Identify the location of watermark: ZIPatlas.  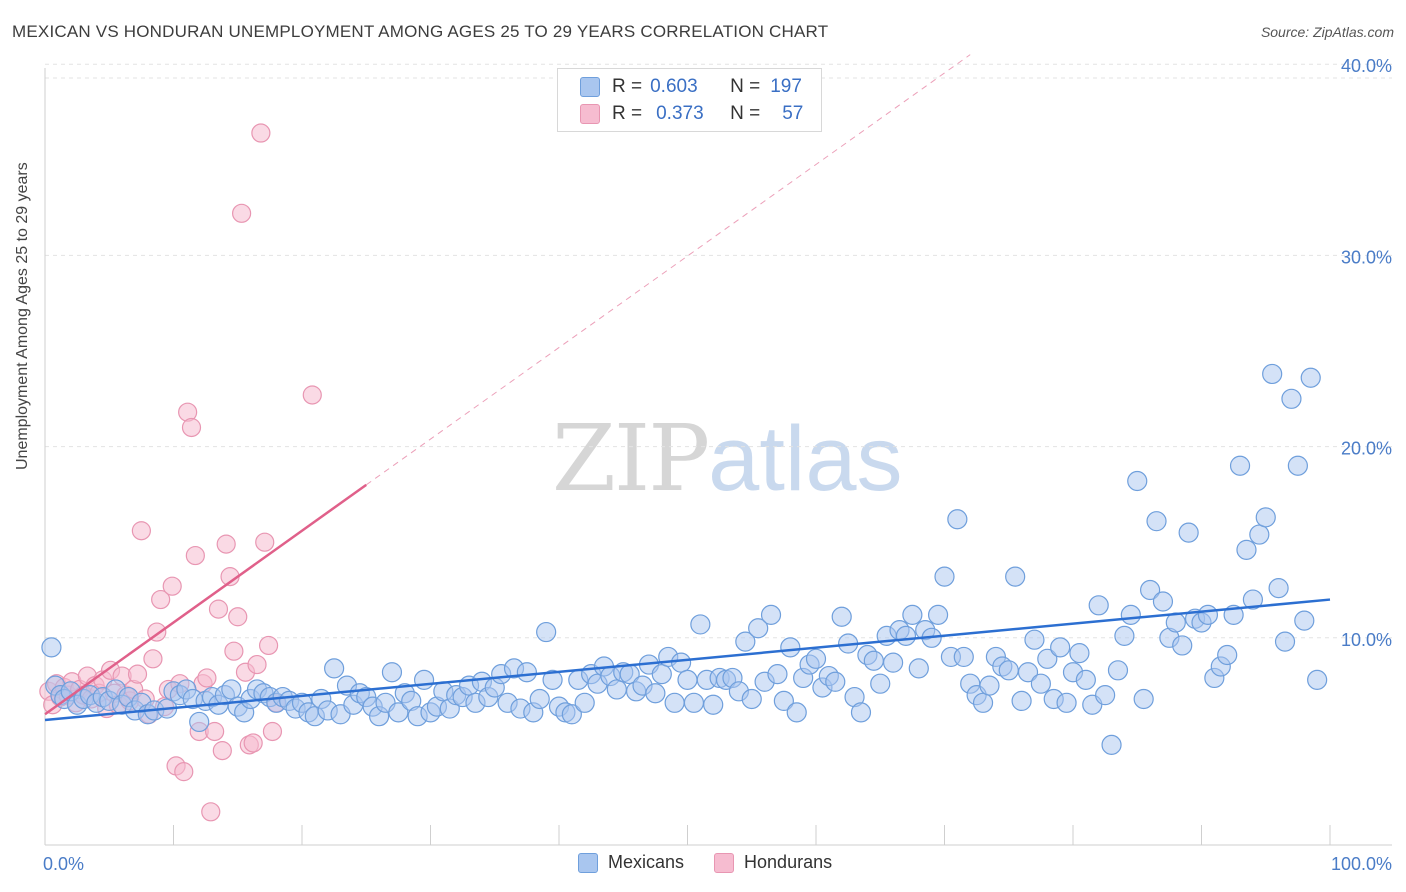
(727, 458).